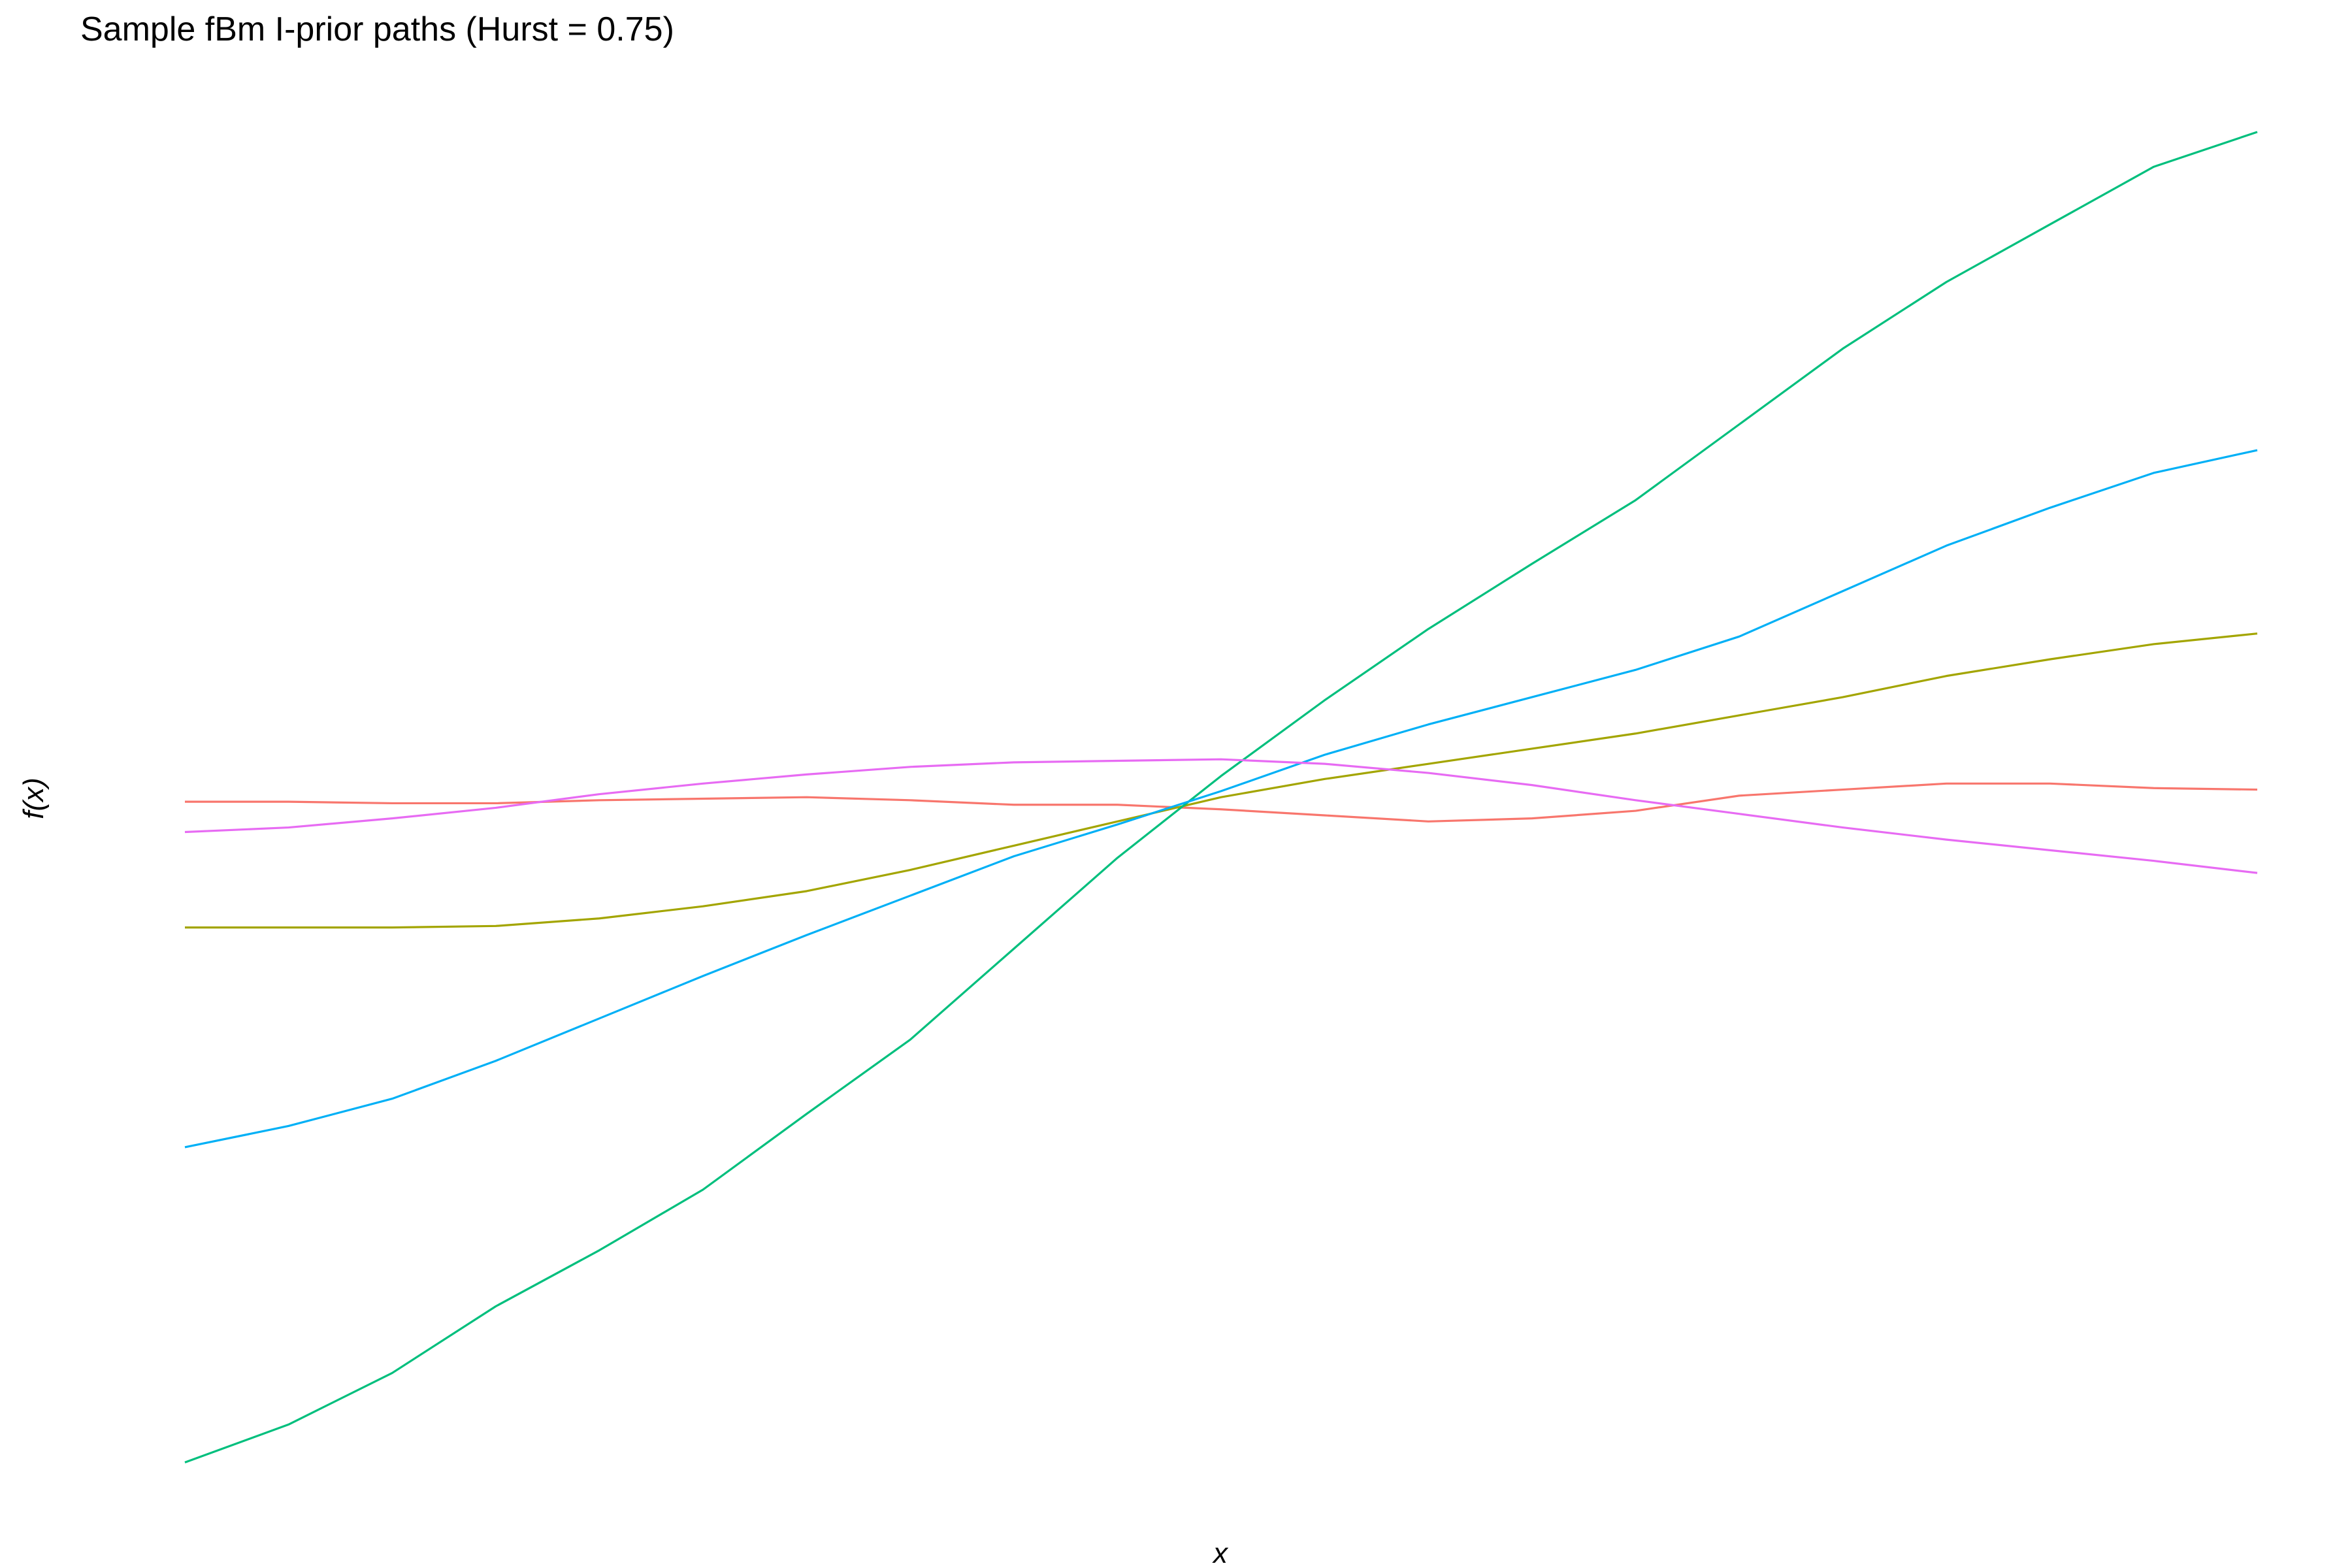  What do you see at coordinates (34, 798) in the screenshot?
I see `y-axis-label: f(x)` at bounding box center [34, 798].